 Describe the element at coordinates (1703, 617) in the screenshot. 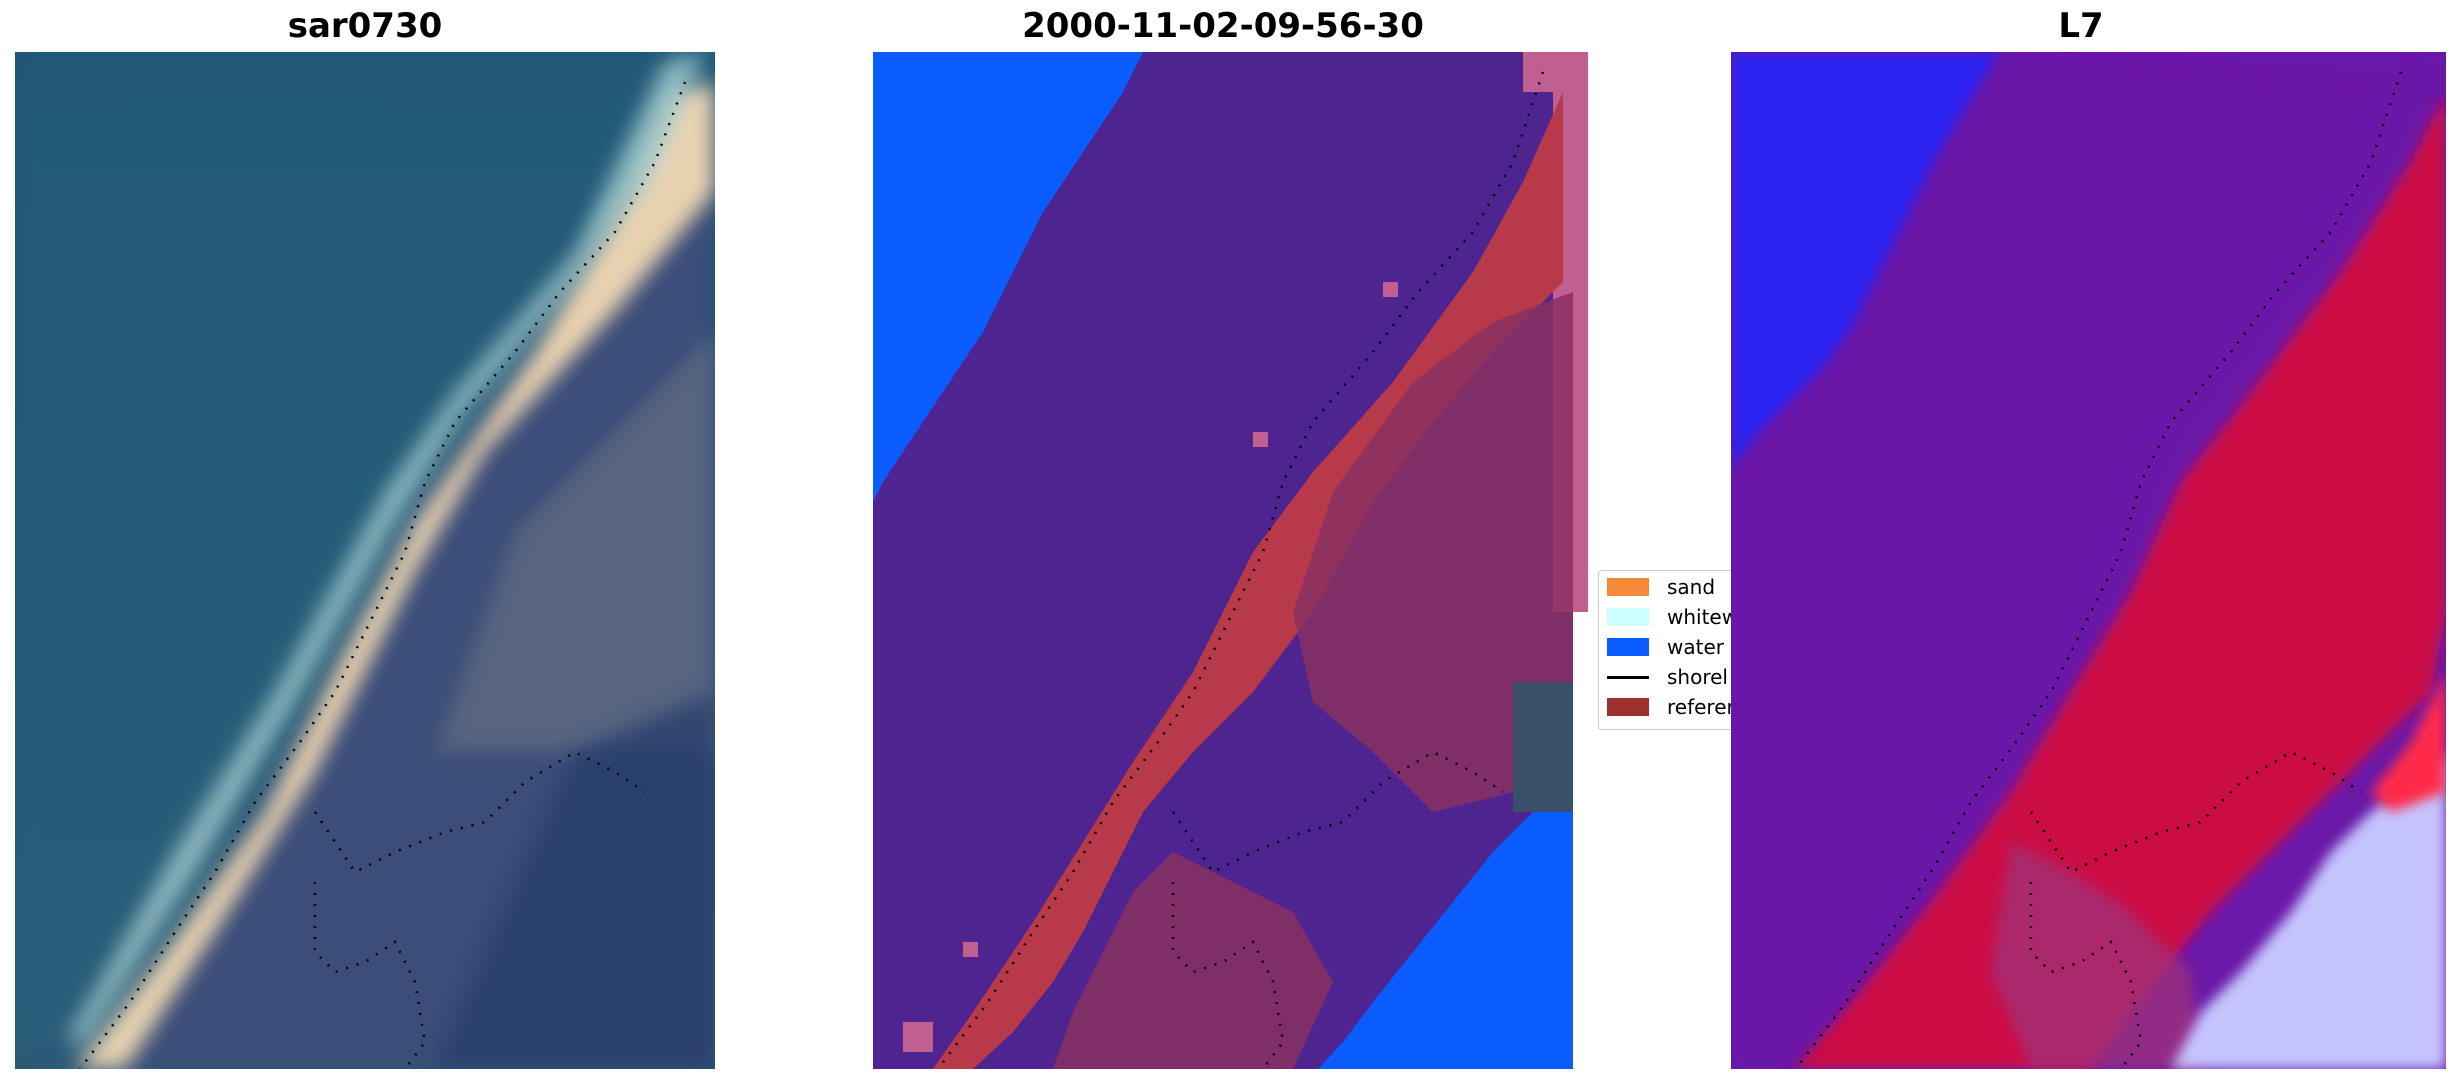

I see `legend-label-whitewater: whitew` at that location.